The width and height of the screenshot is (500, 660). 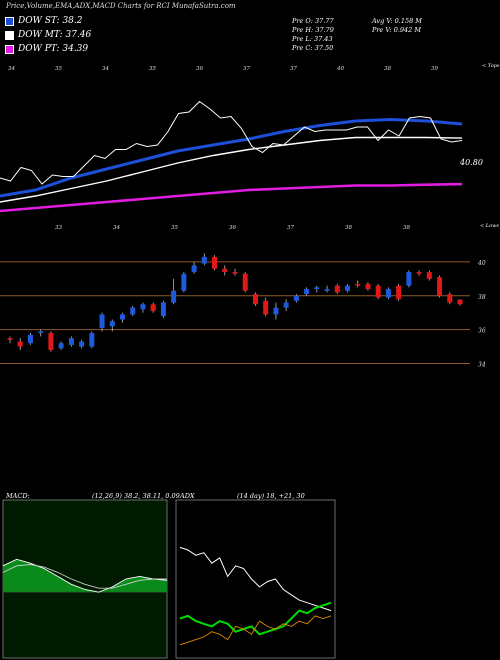 What do you see at coordinates (312, 39) in the screenshot?
I see `stat-pre-low: Pre L: 37.43` at bounding box center [312, 39].